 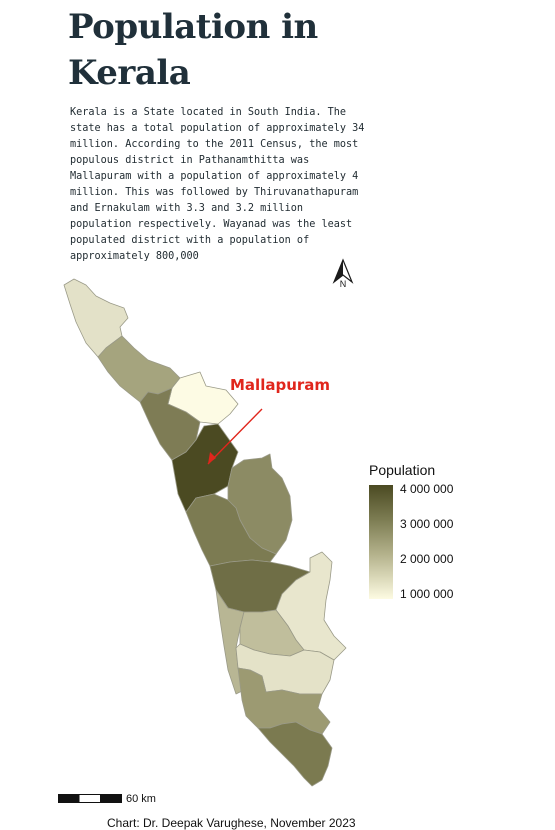 What do you see at coordinates (193, 50) in the screenshot?
I see `page-title: Population in Kerala` at bounding box center [193, 50].